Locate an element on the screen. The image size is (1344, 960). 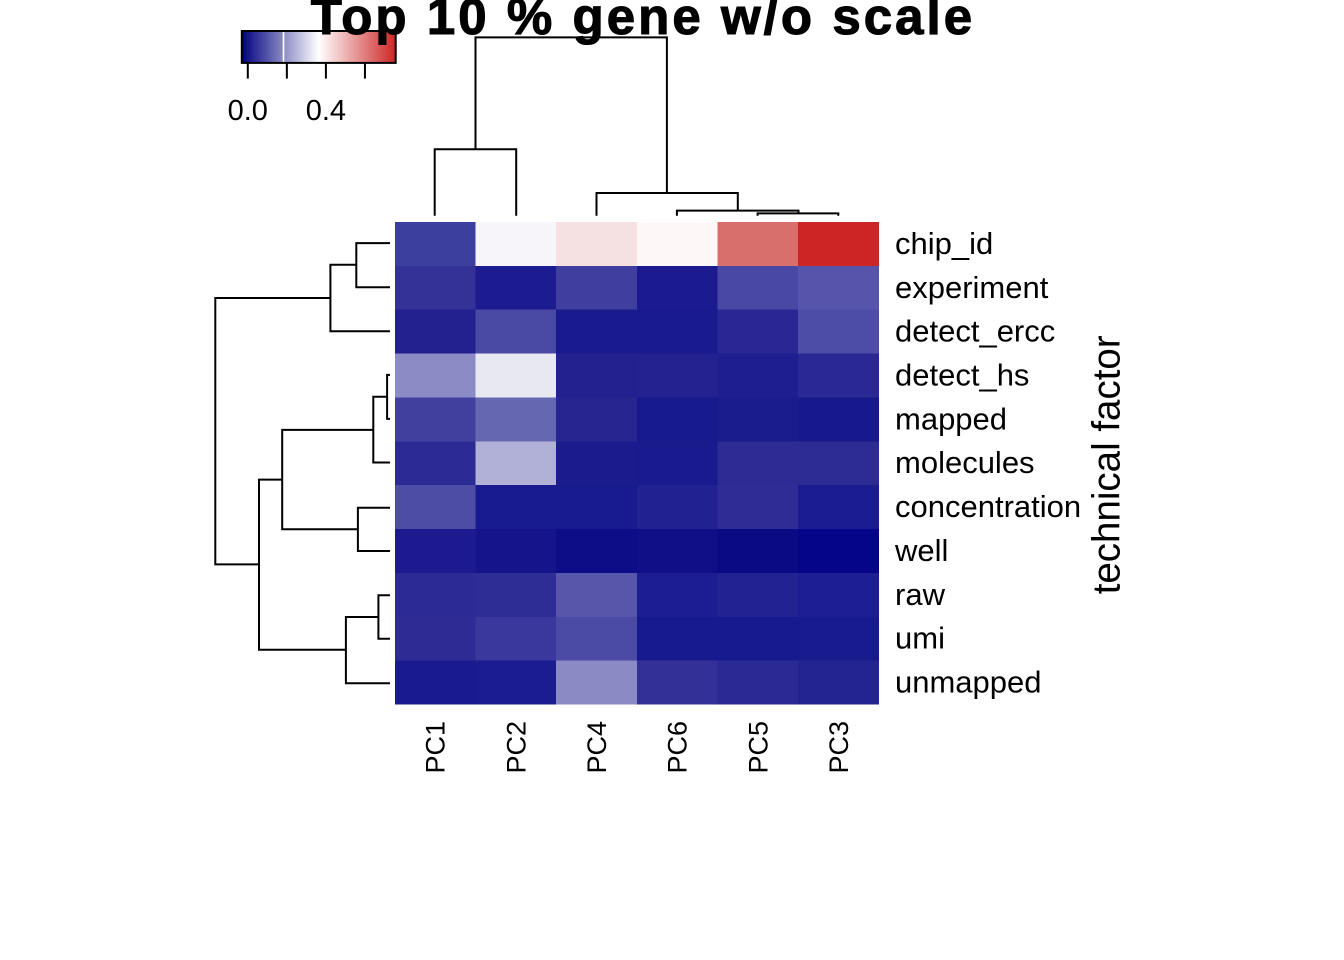
svg-text: PC4 is located at coordinates (597, 747).